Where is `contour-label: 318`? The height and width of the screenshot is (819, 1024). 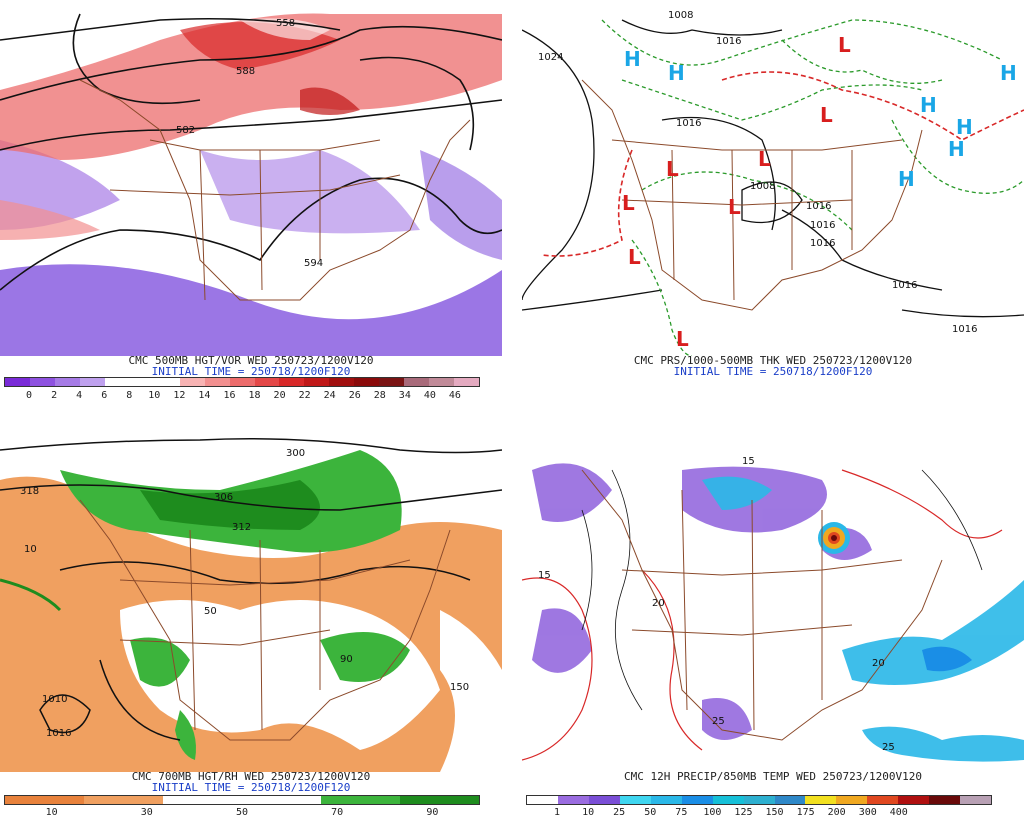 contour-label: 318 is located at coordinates (29, 491).